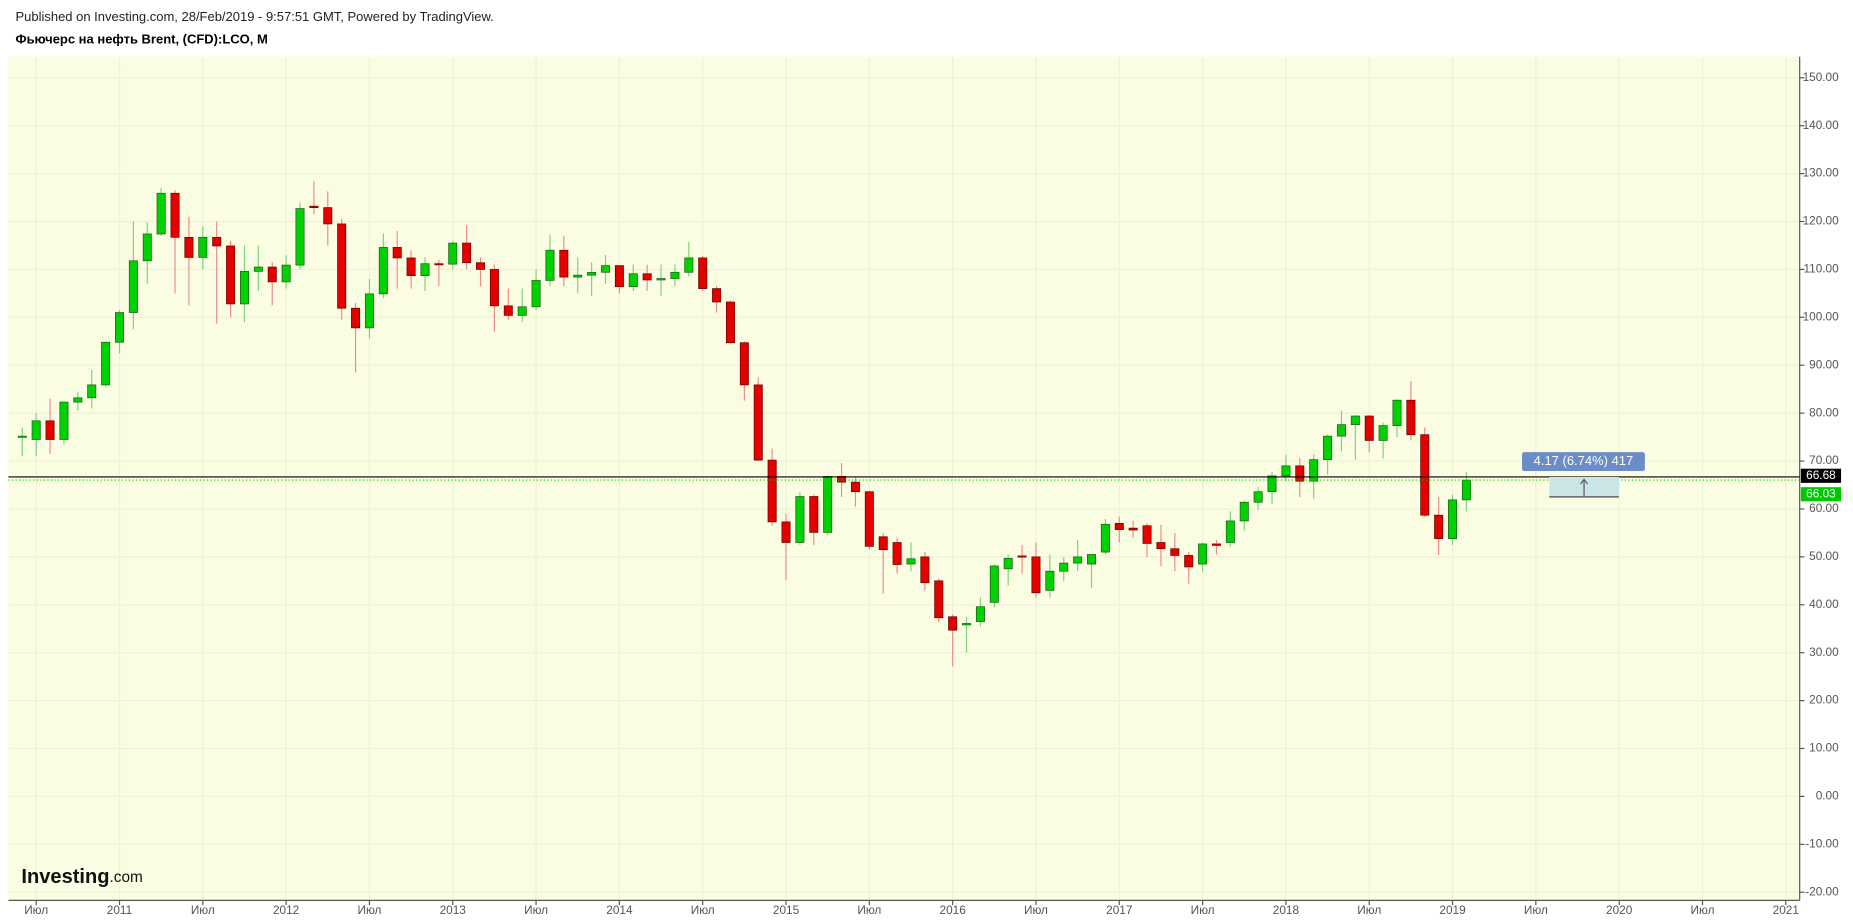  I want to click on chart-title: Фьючерс на нефть Brent, (CFD):LCO, M, so click(141, 39).